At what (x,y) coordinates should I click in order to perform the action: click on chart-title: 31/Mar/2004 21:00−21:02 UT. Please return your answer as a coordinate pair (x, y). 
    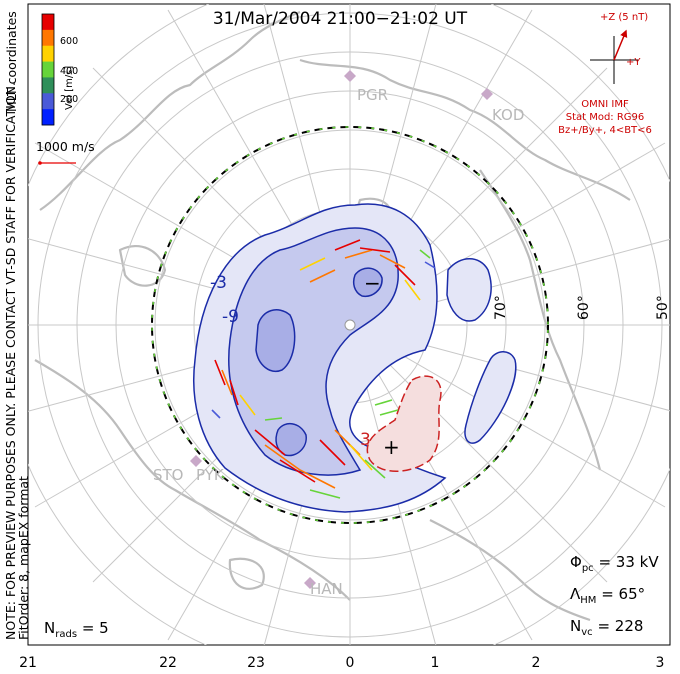
    Looking at the image, I should click on (340, 19).